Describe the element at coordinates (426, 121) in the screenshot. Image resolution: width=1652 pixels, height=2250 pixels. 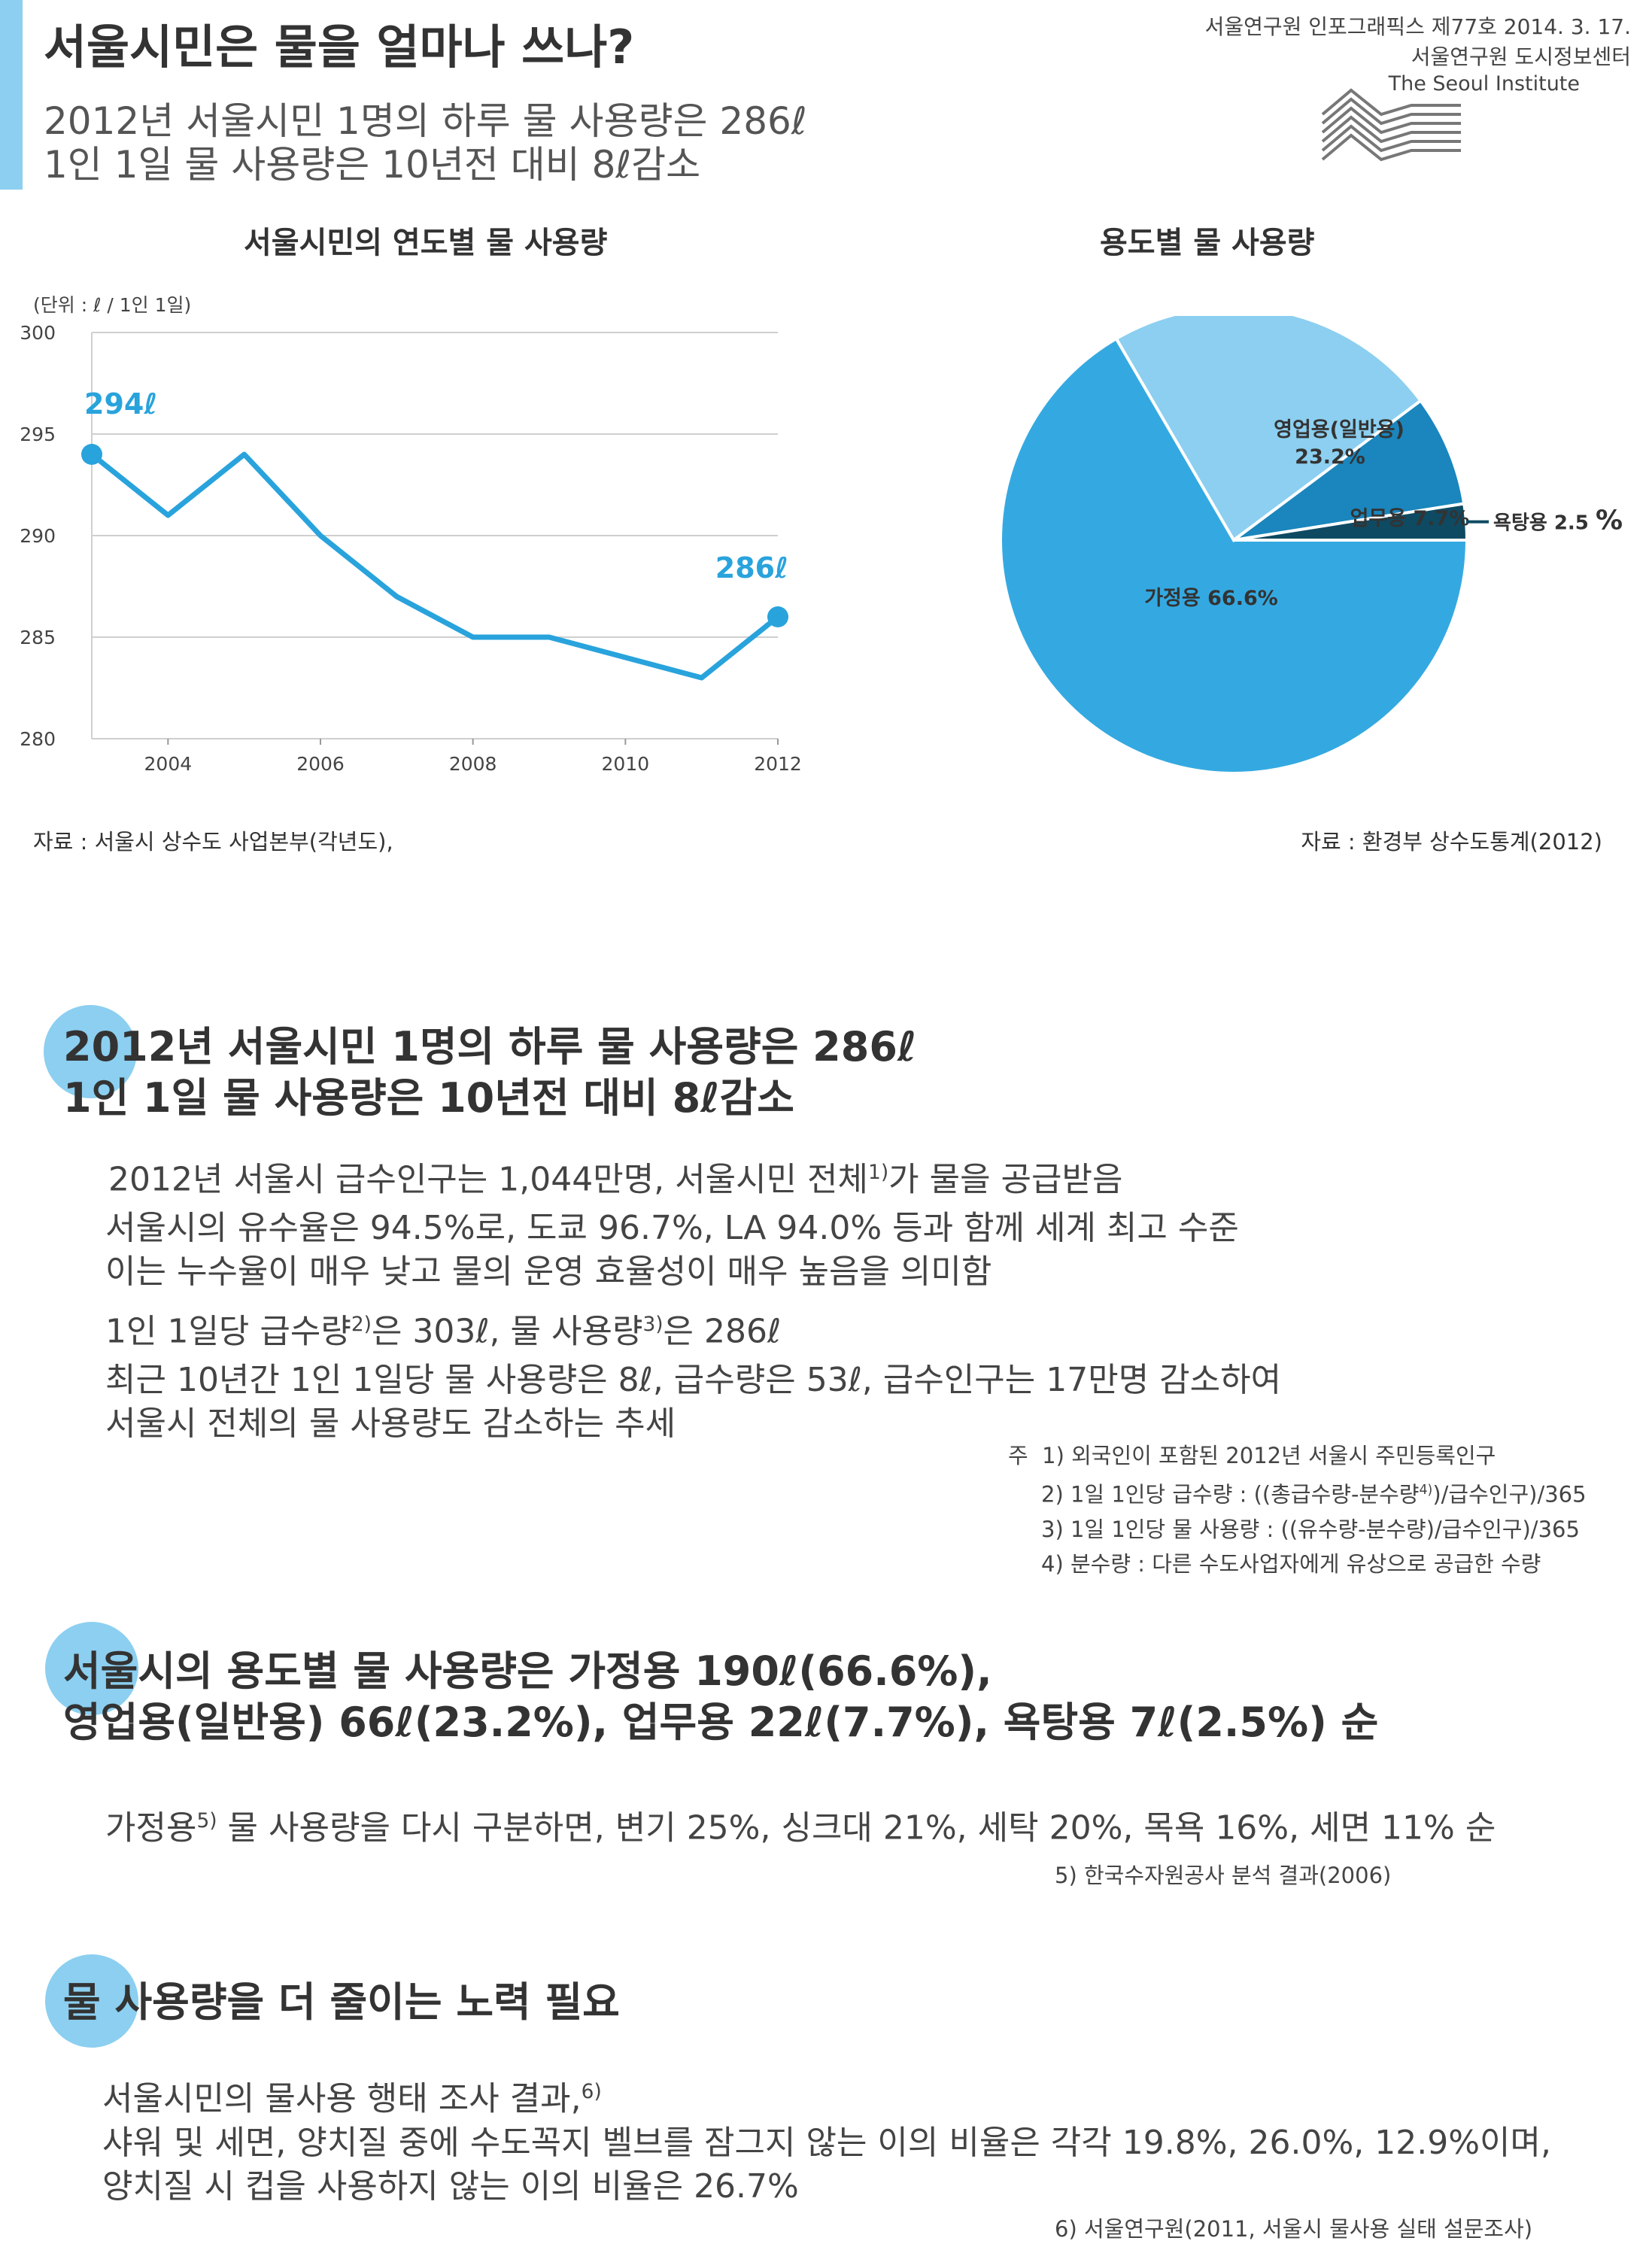
I see `subtitle-line-1: 2012년 서울시민 1명의 하루 물 사용량은 286ℓ` at that location.